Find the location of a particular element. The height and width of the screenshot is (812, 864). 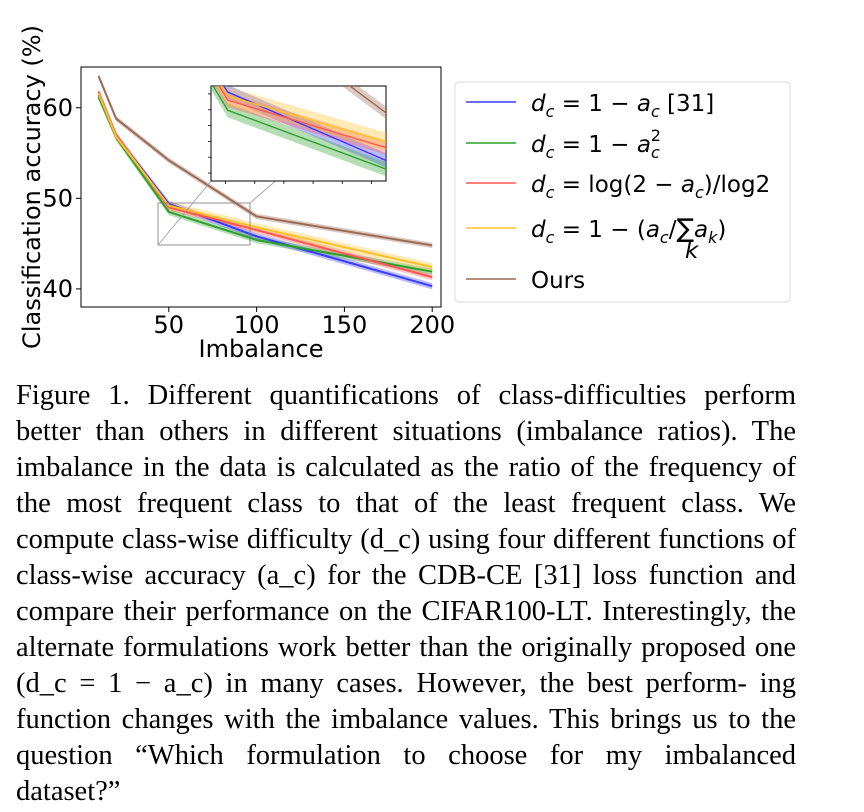

x-axis-label: Imbalance is located at coordinates (261, 349).